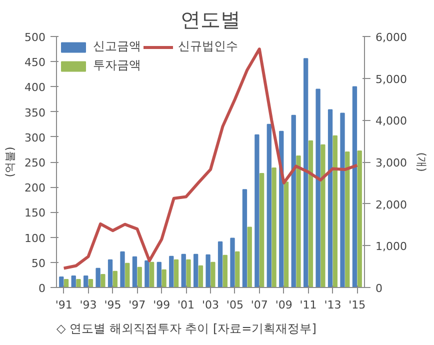 The image size is (434, 345). I want to click on y2-tick-label: 5,000, so click(391, 79).